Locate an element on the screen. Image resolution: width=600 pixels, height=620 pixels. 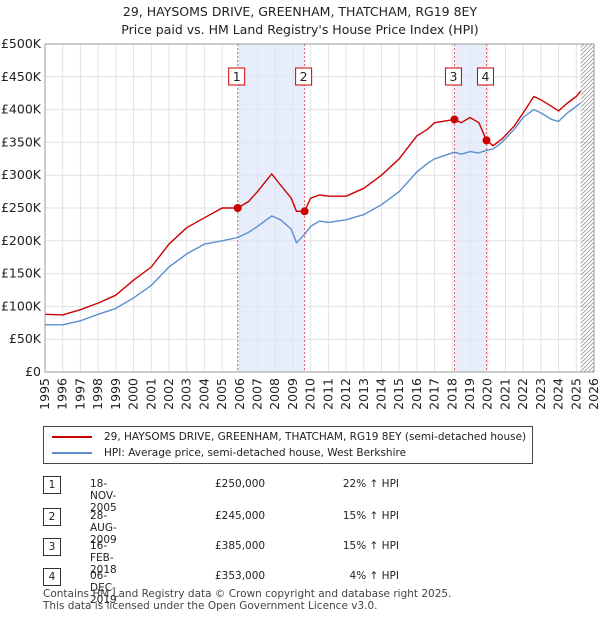
x-tick-label: 2011 is located at coordinates (327, 394).